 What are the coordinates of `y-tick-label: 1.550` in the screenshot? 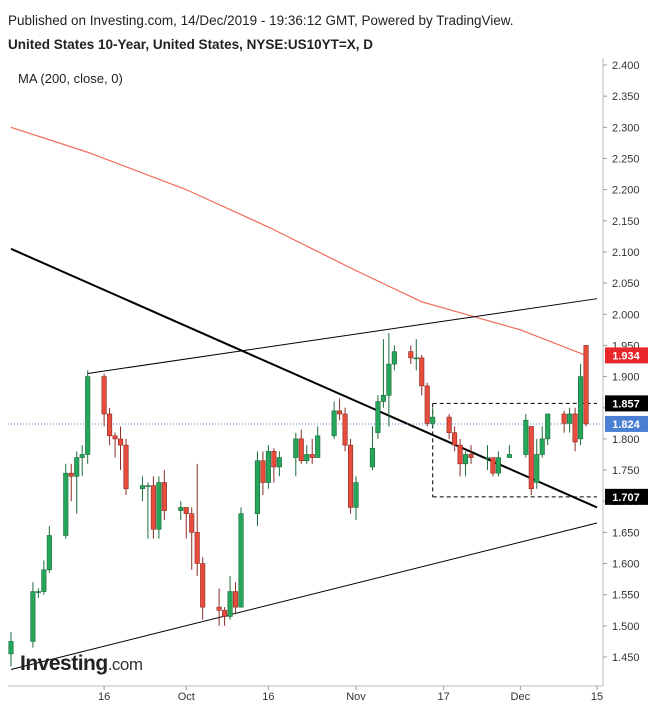 It's located at (626, 596).